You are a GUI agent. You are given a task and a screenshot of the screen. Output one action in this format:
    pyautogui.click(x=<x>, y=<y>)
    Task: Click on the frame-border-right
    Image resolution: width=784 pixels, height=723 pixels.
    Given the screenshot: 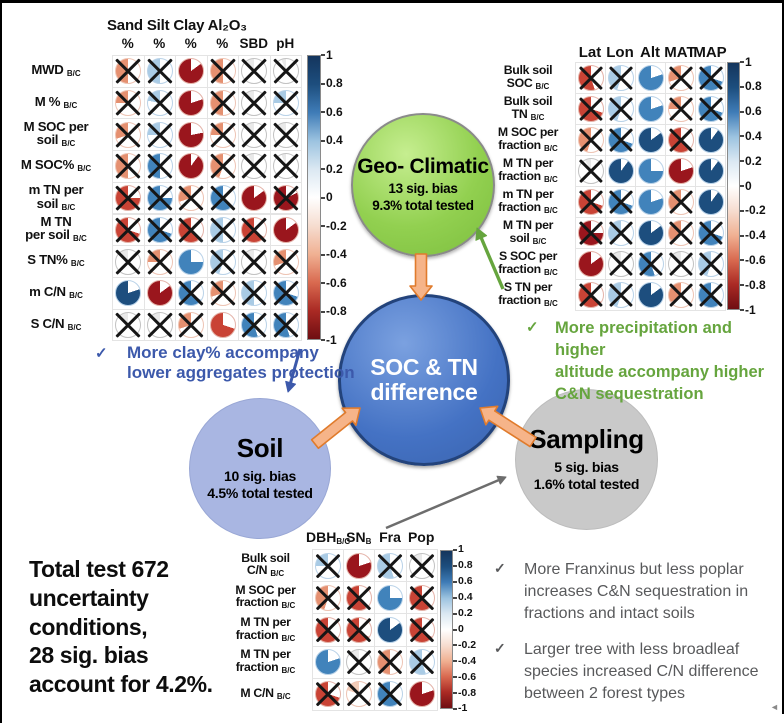 What is the action you would take?
    pyautogui.click(x=783, y=357)
    